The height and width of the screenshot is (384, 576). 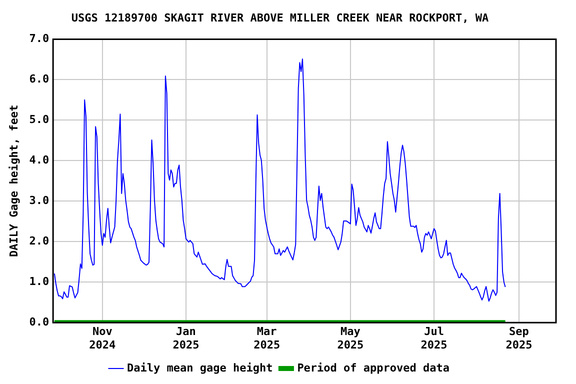 What do you see at coordinates (280, 17) in the screenshot?
I see `chart-title: USGS 12189700 SKAGIT RIVER ABOVE MILLER CREEK NEAR ROCKPORT, WA` at bounding box center [280, 17].